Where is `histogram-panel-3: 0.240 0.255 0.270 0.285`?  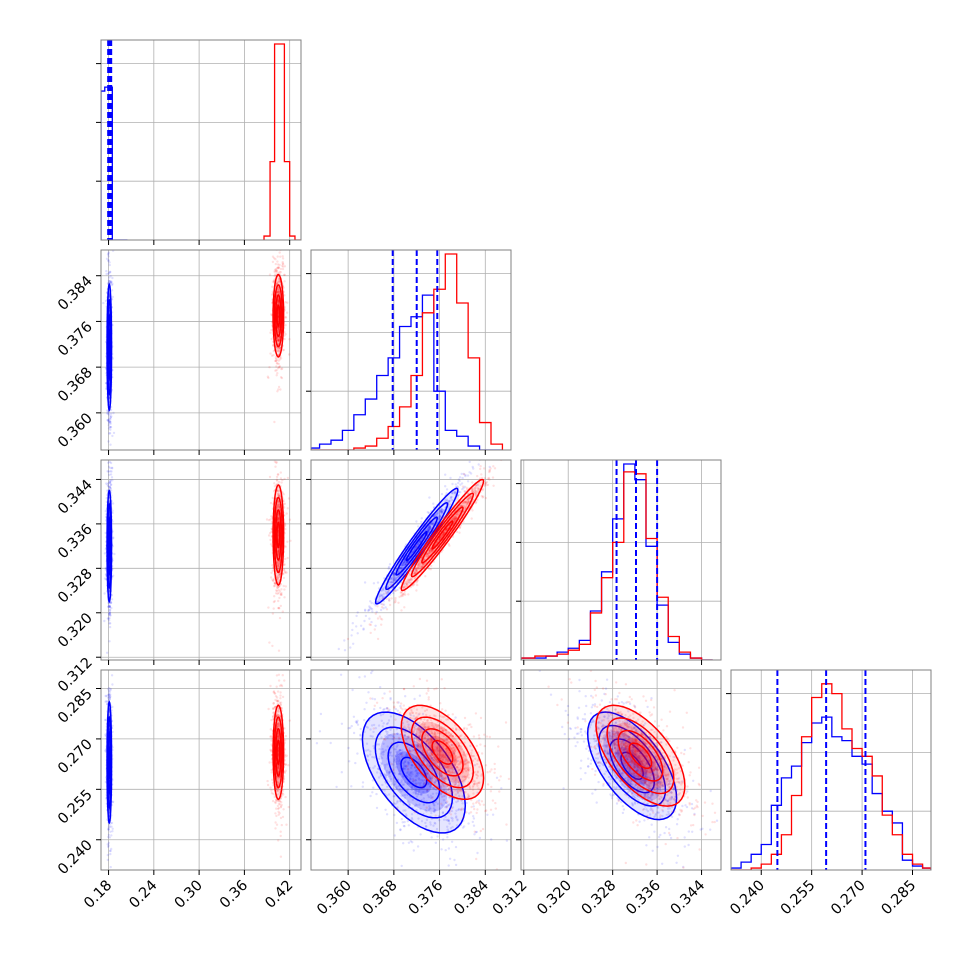
histogram-panel-3: 0.240 0.255 0.270 0.285 is located at coordinates (829, 793).